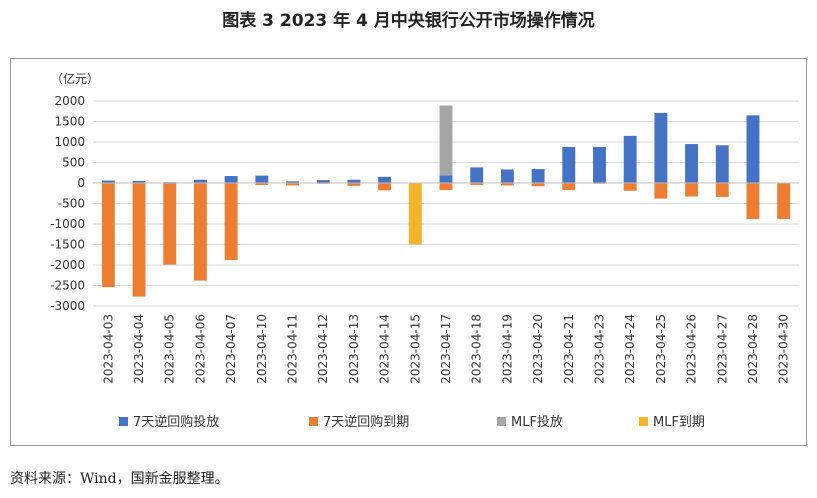 Image resolution: width=817 pixels, height=498 pixels. I want to click on x-tick-label: 2023-04-18, so click(477, 349).